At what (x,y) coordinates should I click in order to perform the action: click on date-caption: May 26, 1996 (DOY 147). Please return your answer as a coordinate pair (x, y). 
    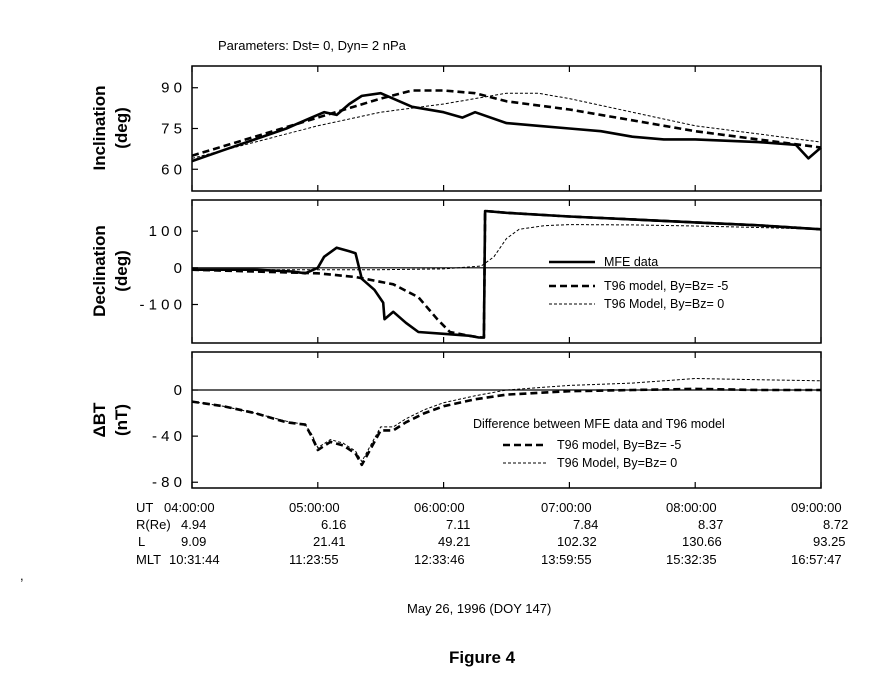
    Looking at the image, I should click on (479, 608).